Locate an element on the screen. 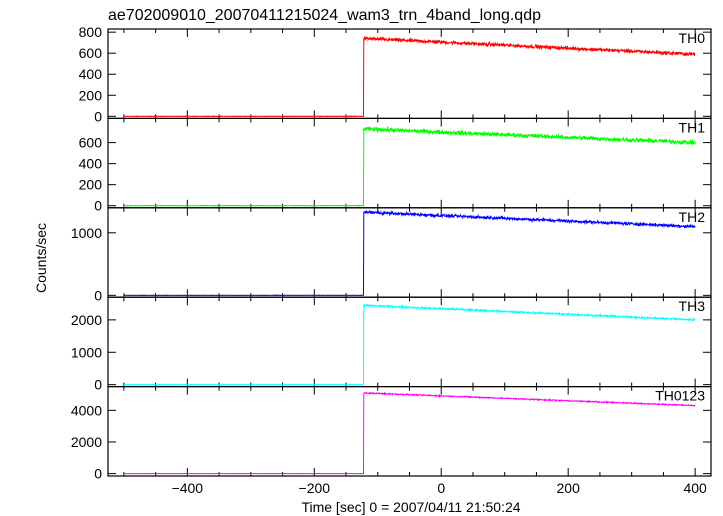 Image resolution: width=723 pixels, height=516 pixels. series-line-th0 is located at coordinates (409, 76).